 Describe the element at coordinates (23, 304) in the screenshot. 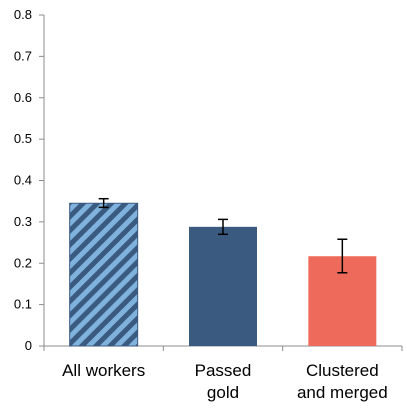

I see `y-tick-label: 0.1` at that location.